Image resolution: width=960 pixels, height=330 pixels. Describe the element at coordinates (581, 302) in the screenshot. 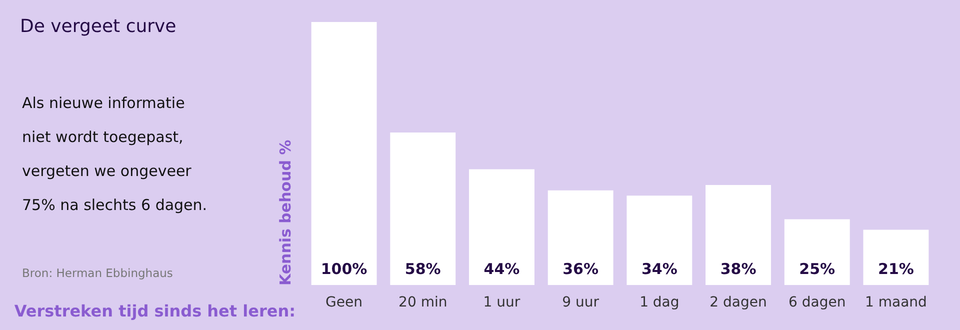

I see `x-tick-label: 9 uur` at that location.